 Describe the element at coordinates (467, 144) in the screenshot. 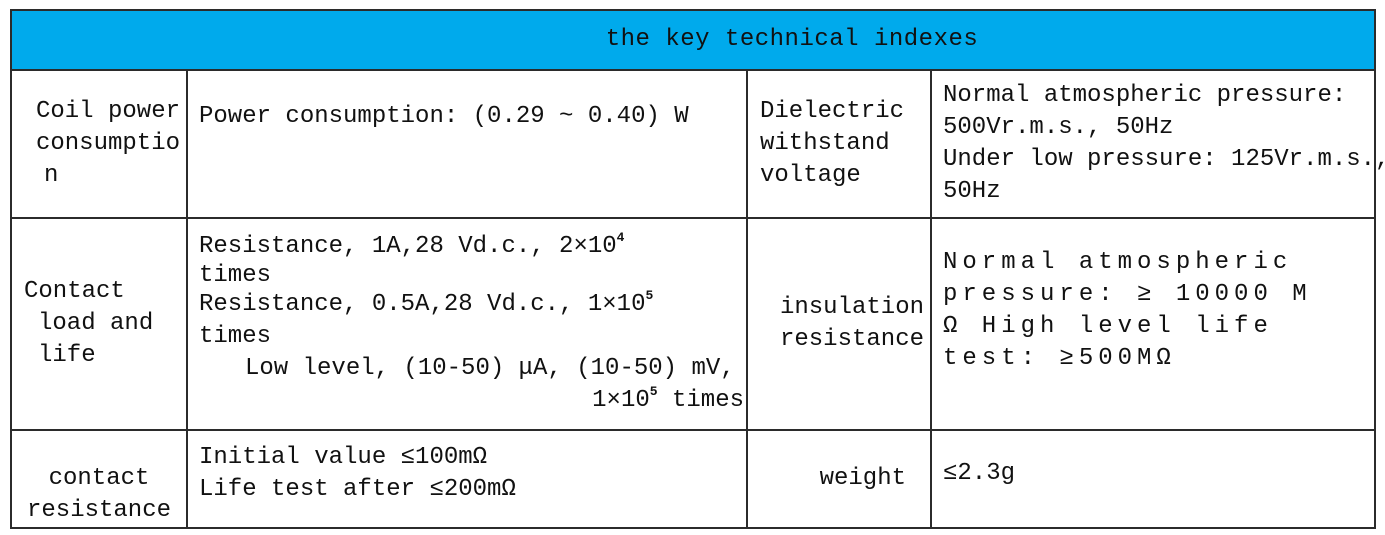

I see `coil-power-value-cell: Power consumption: (0.29 ~ 0.40) W` at that location.